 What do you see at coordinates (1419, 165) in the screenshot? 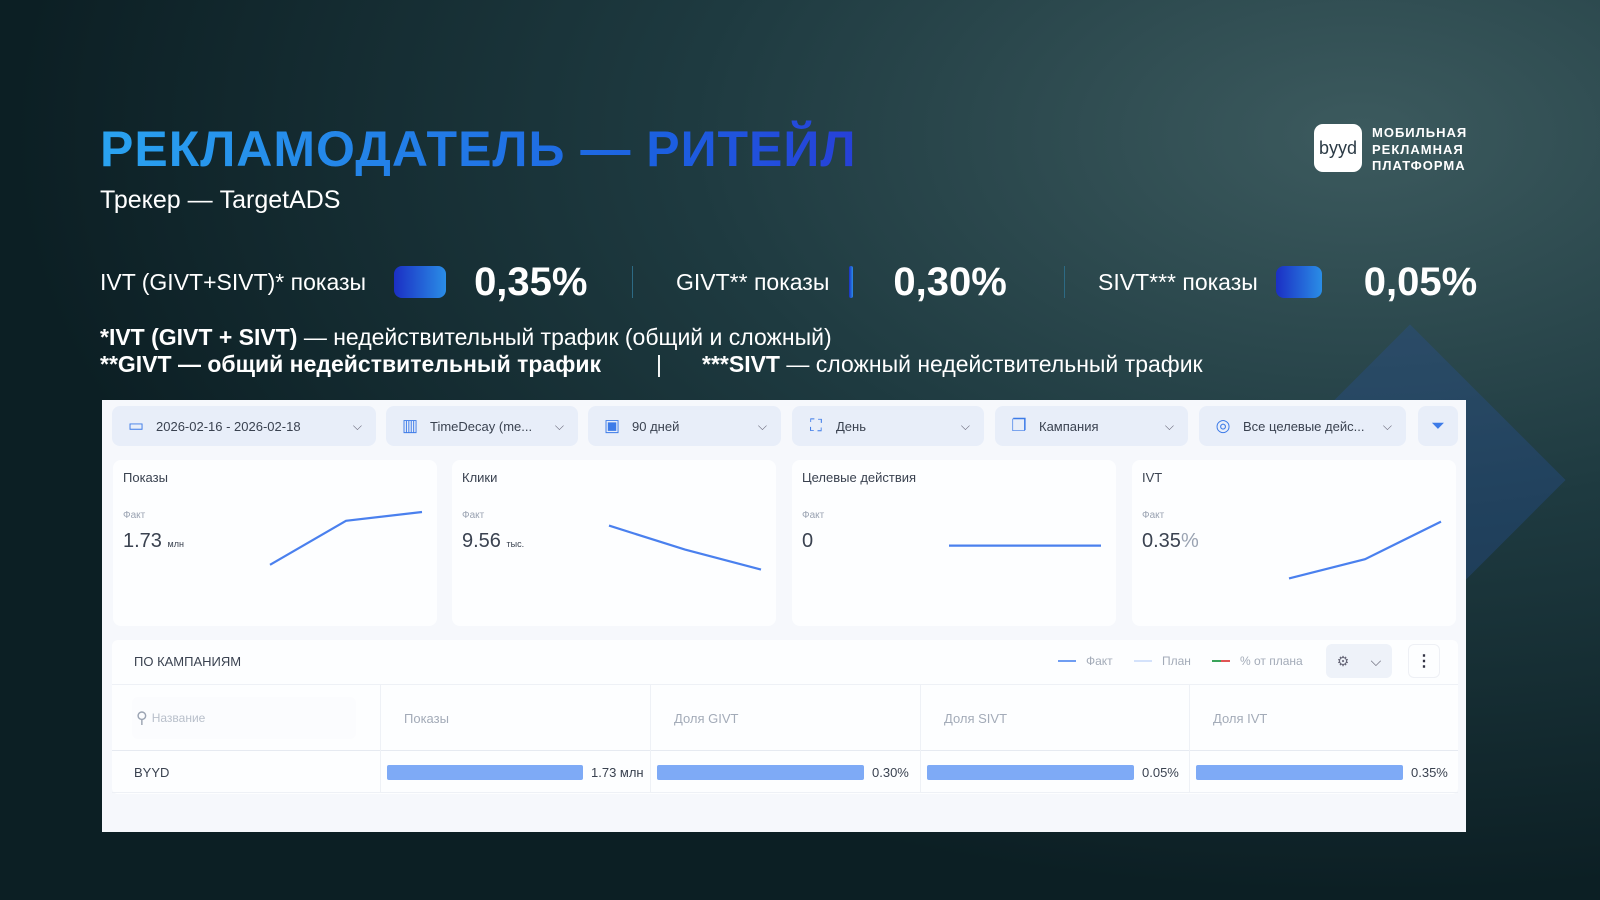
I see `logo-line: ПЛАТФОРМА` at bounding box center [1419, 165].